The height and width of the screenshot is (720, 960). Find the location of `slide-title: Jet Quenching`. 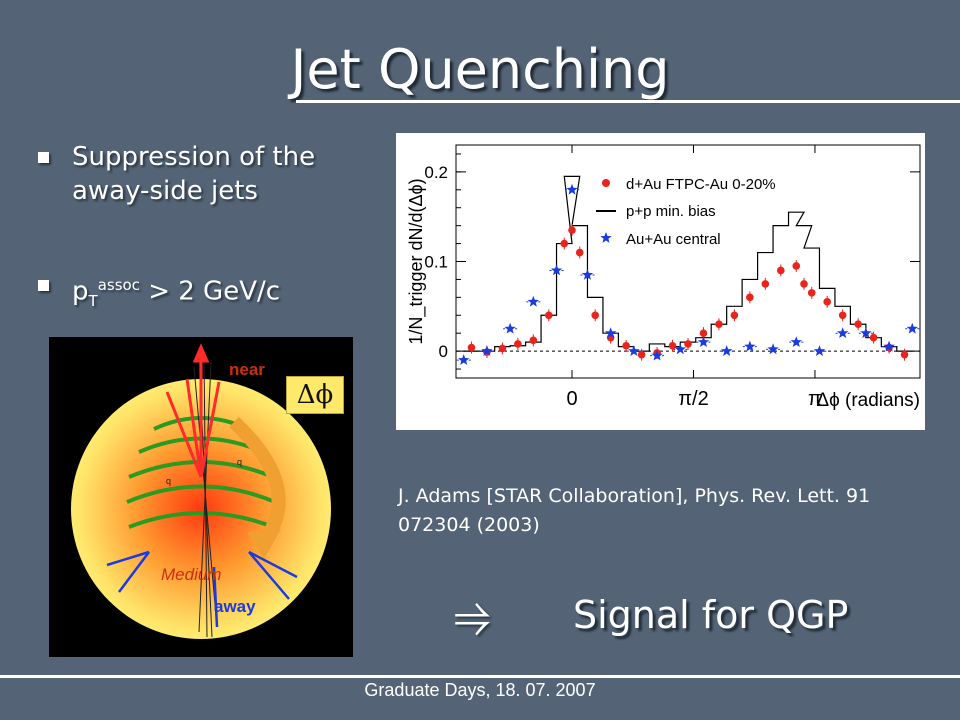

slide-title: Jet Quenching is located at coordinates (480, 69).